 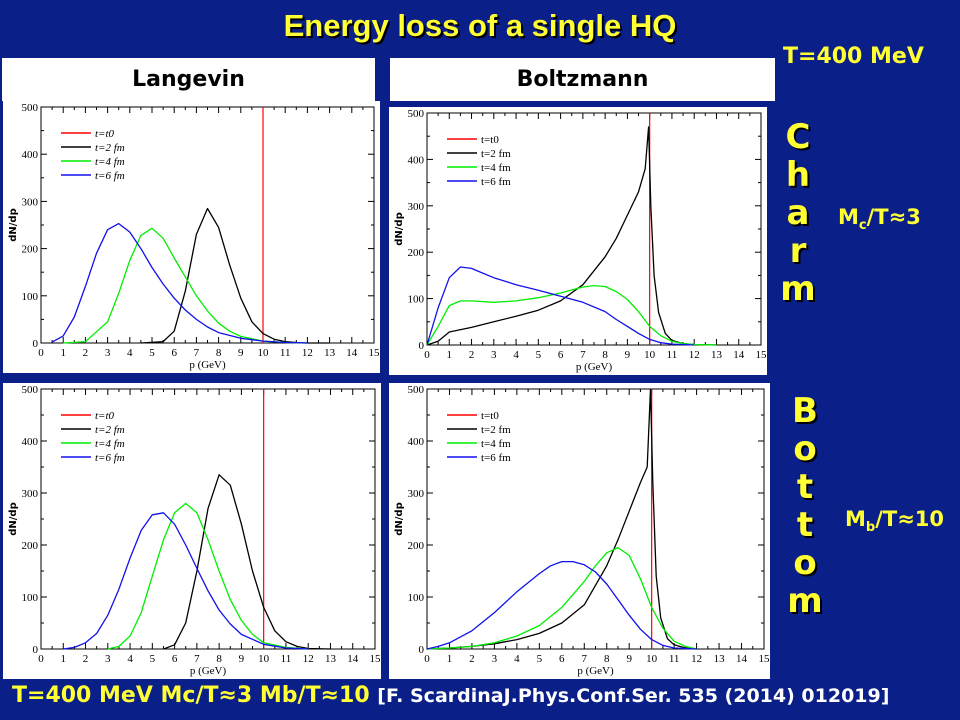 I want to click on ratio-value: /T≈3, so click(x=893, y=217).